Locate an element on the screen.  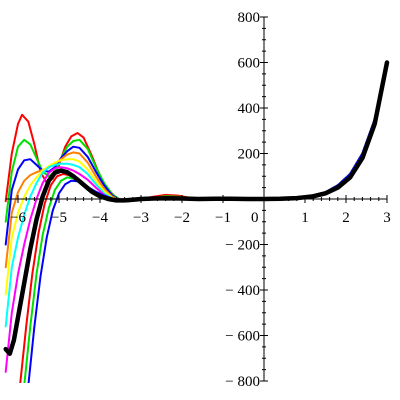
x-tick-label: 3 is located at coordinates (387, 218).